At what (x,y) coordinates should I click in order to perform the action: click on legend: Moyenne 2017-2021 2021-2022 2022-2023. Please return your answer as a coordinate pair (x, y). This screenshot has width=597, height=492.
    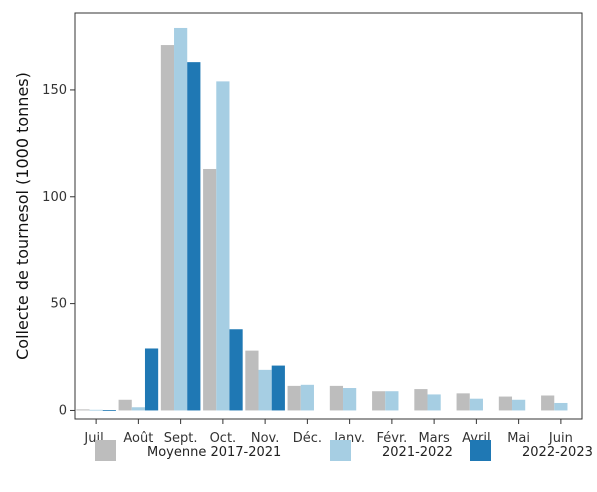
    Looking at the image, I should click on (344, 450).